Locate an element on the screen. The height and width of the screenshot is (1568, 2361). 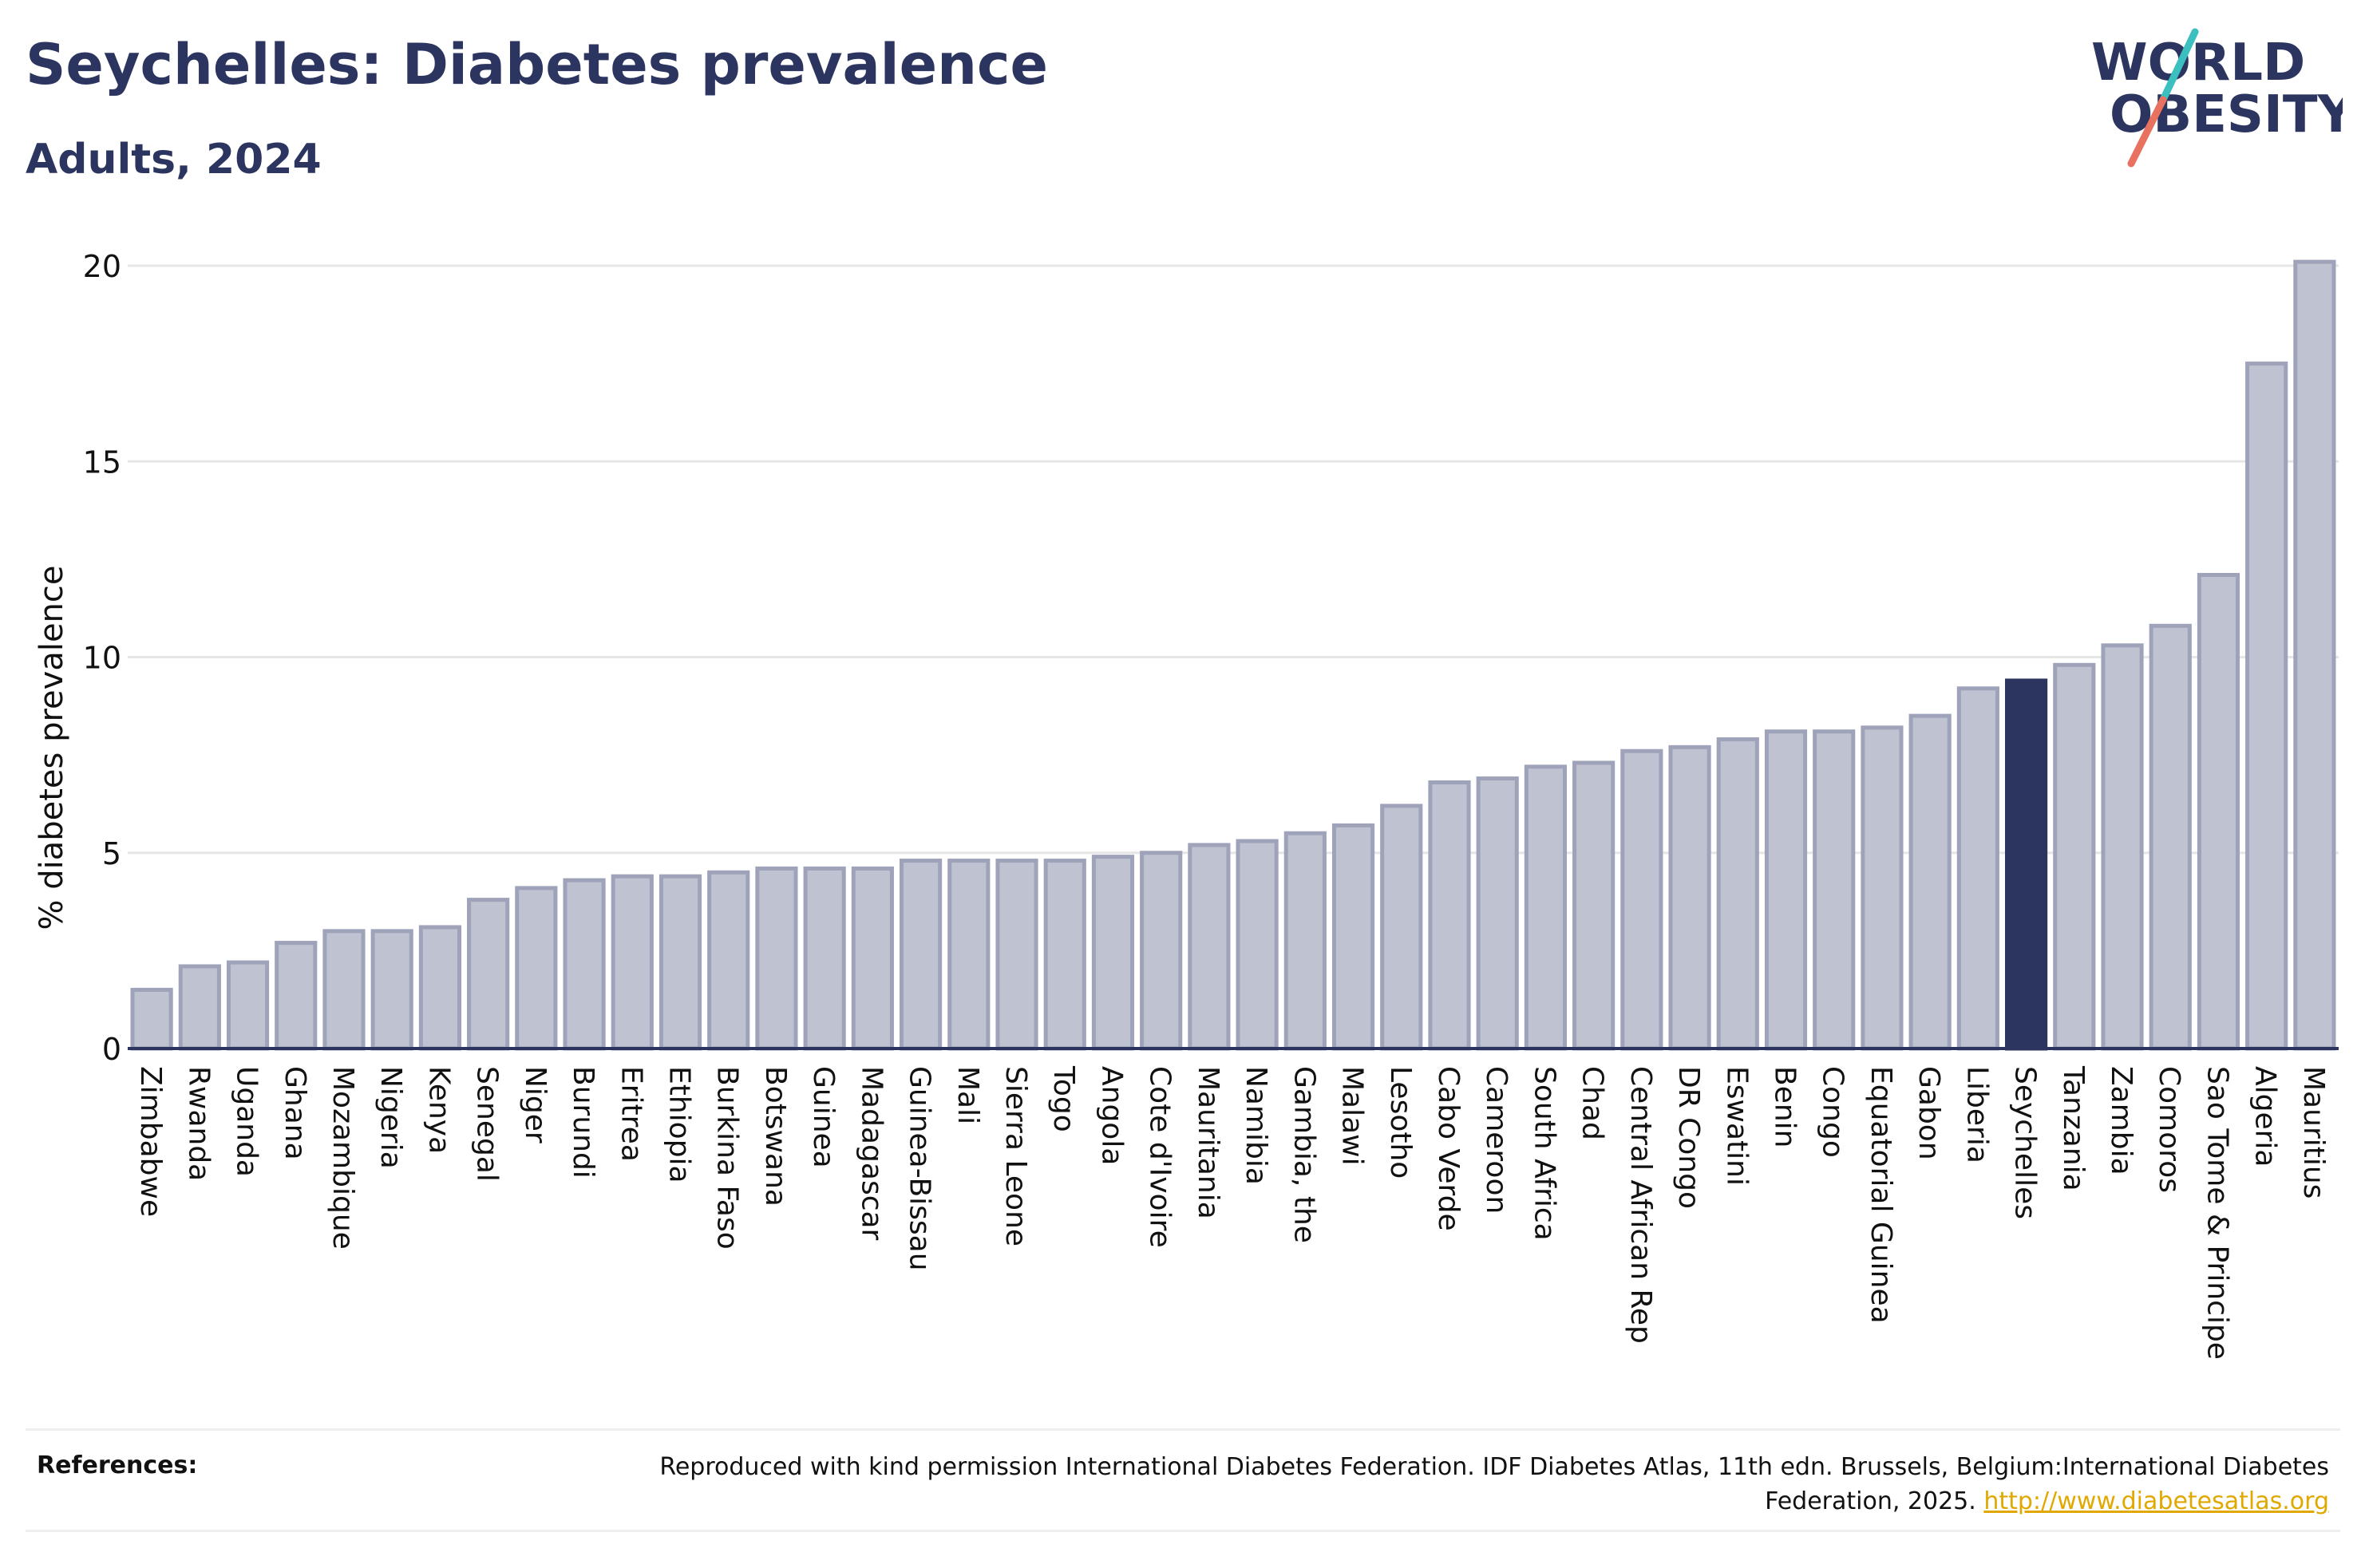
x-tick-label: Seychelles is located at coordinates (2025, 1142).